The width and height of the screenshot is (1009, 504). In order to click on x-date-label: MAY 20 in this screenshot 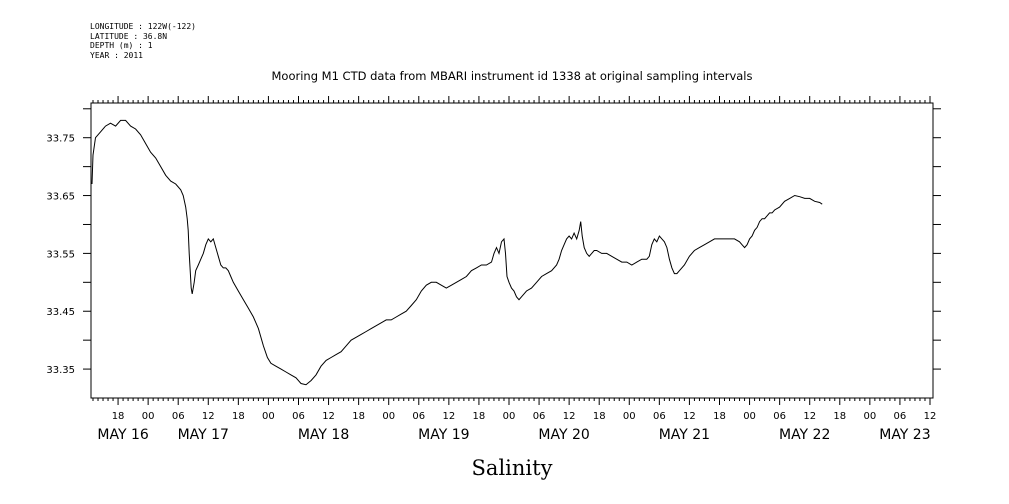, I will do `click(563, 435)`.